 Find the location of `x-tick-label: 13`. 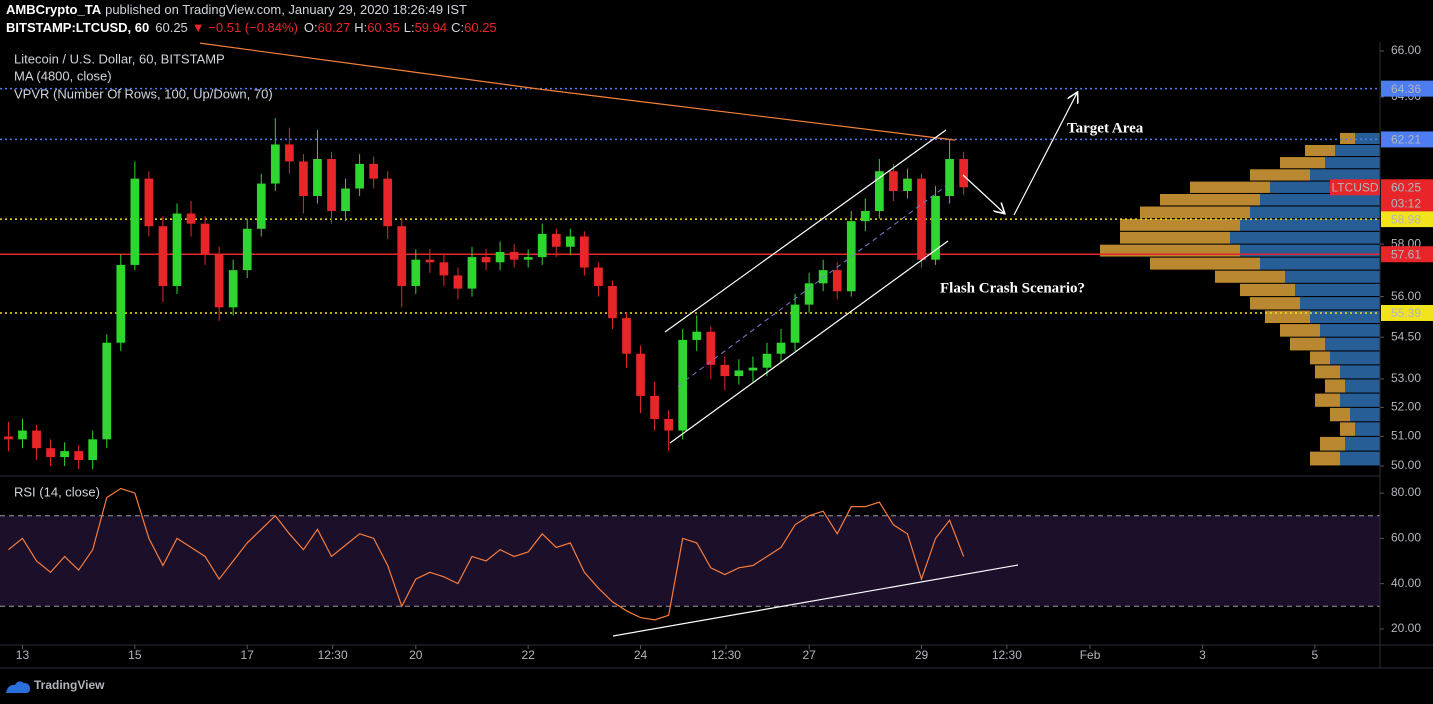

x-tick-label: 13 is located at coordinates (23, 655).